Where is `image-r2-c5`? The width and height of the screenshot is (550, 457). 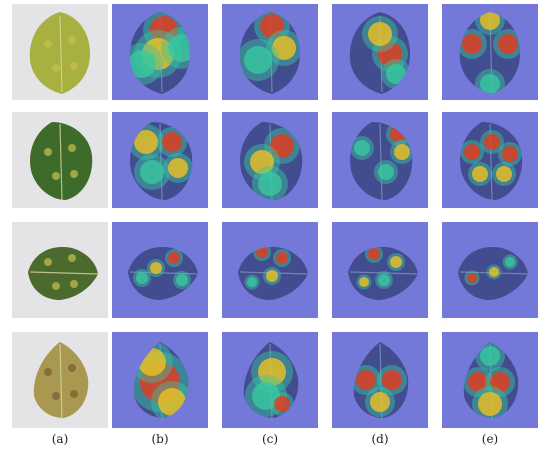 image-r2-c5 is located at coordinates (490, 160).